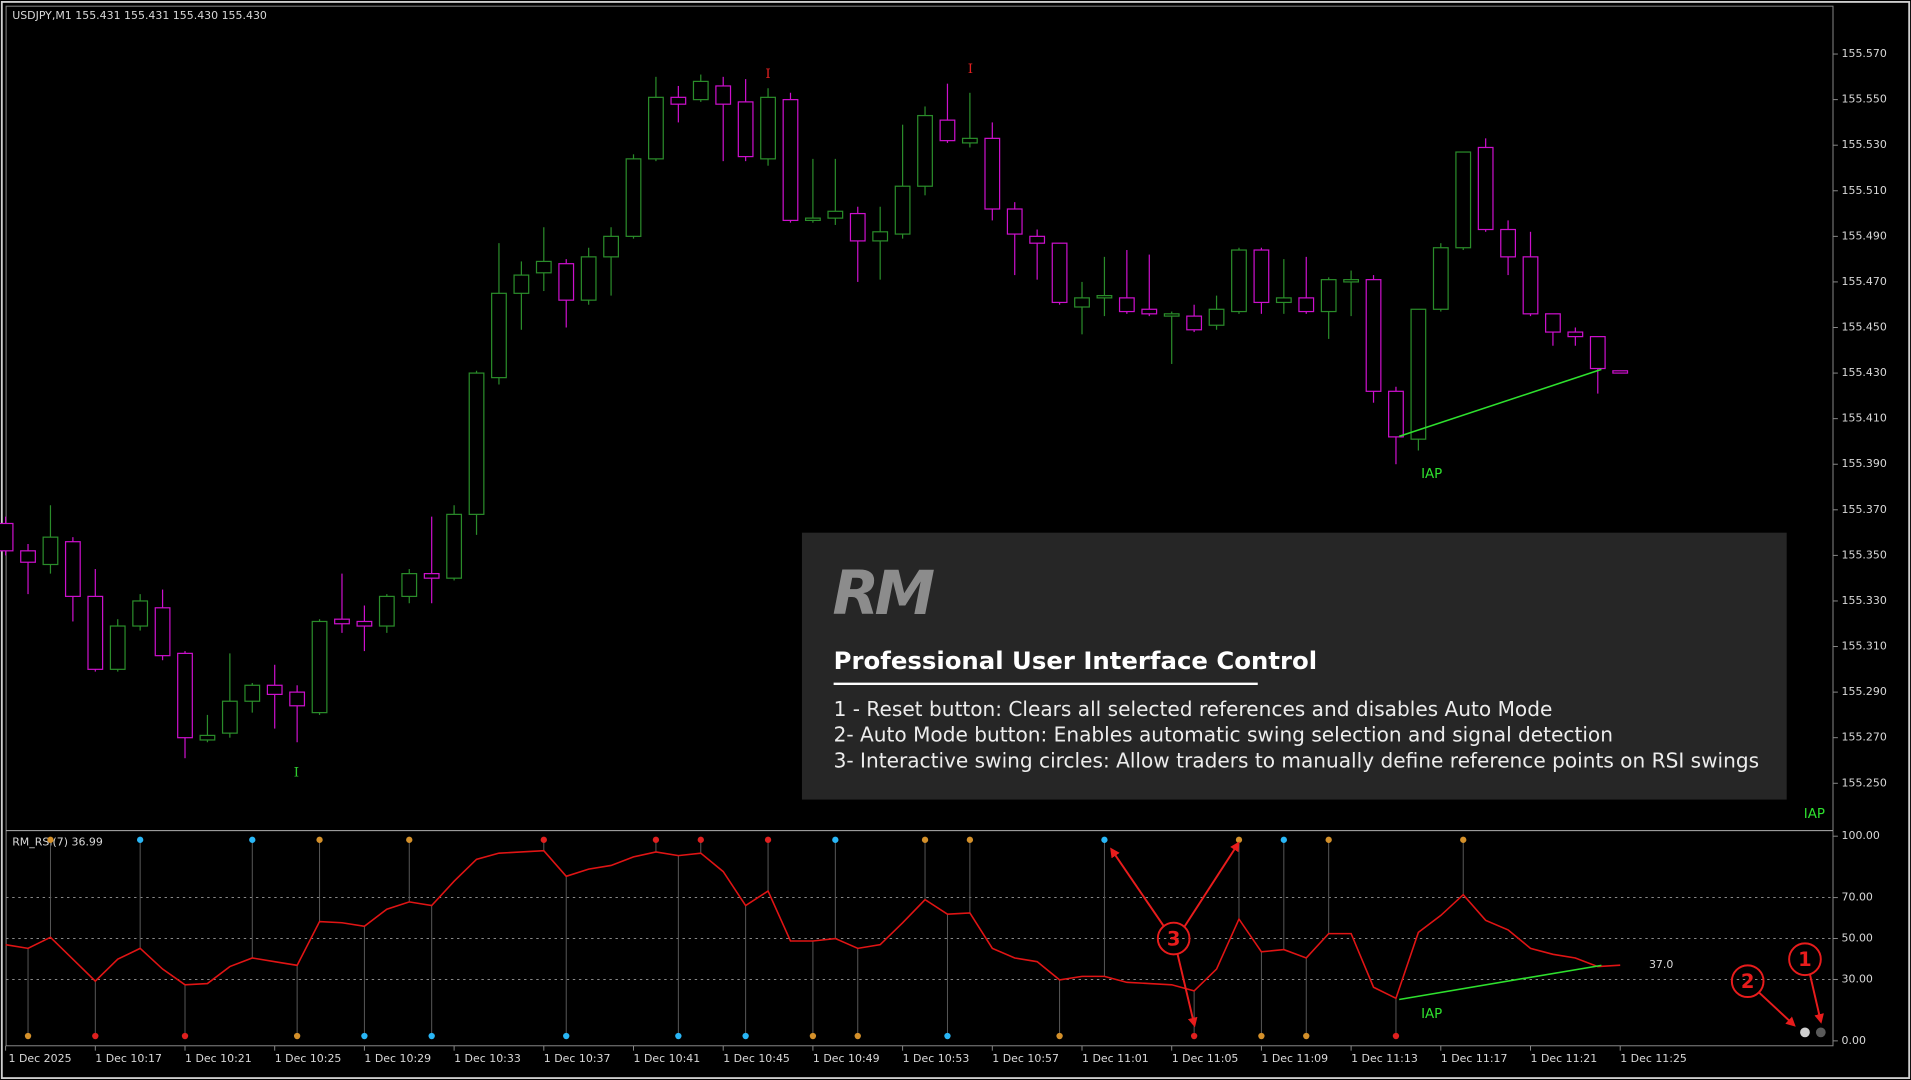 The image size is (1911, 1080). Describe the element at coordinates (1805, 1032) in the screenshot. I see `auto-mode-button` at that location.